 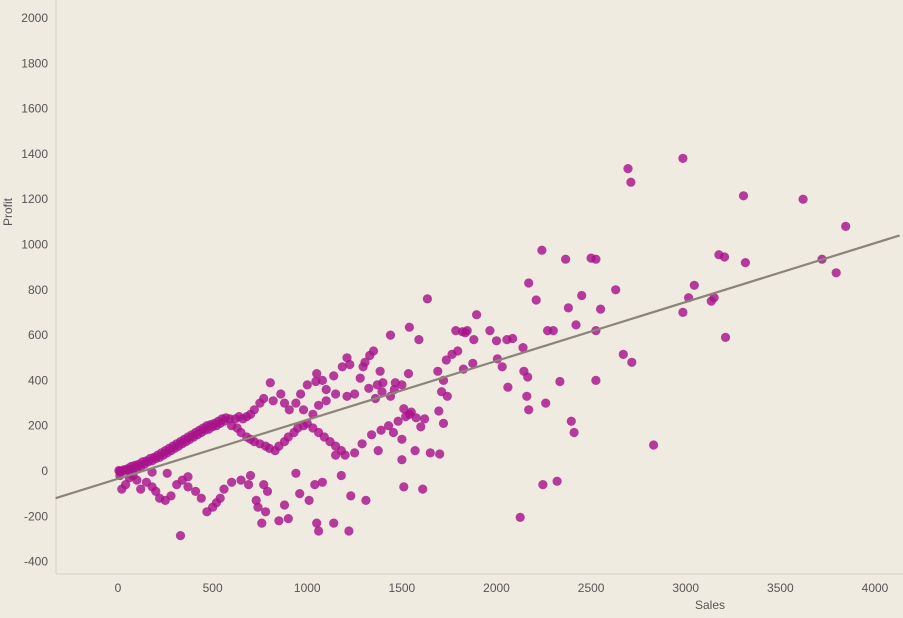 I want to click on y-tick-label: 600, so click(x=38, y=335).